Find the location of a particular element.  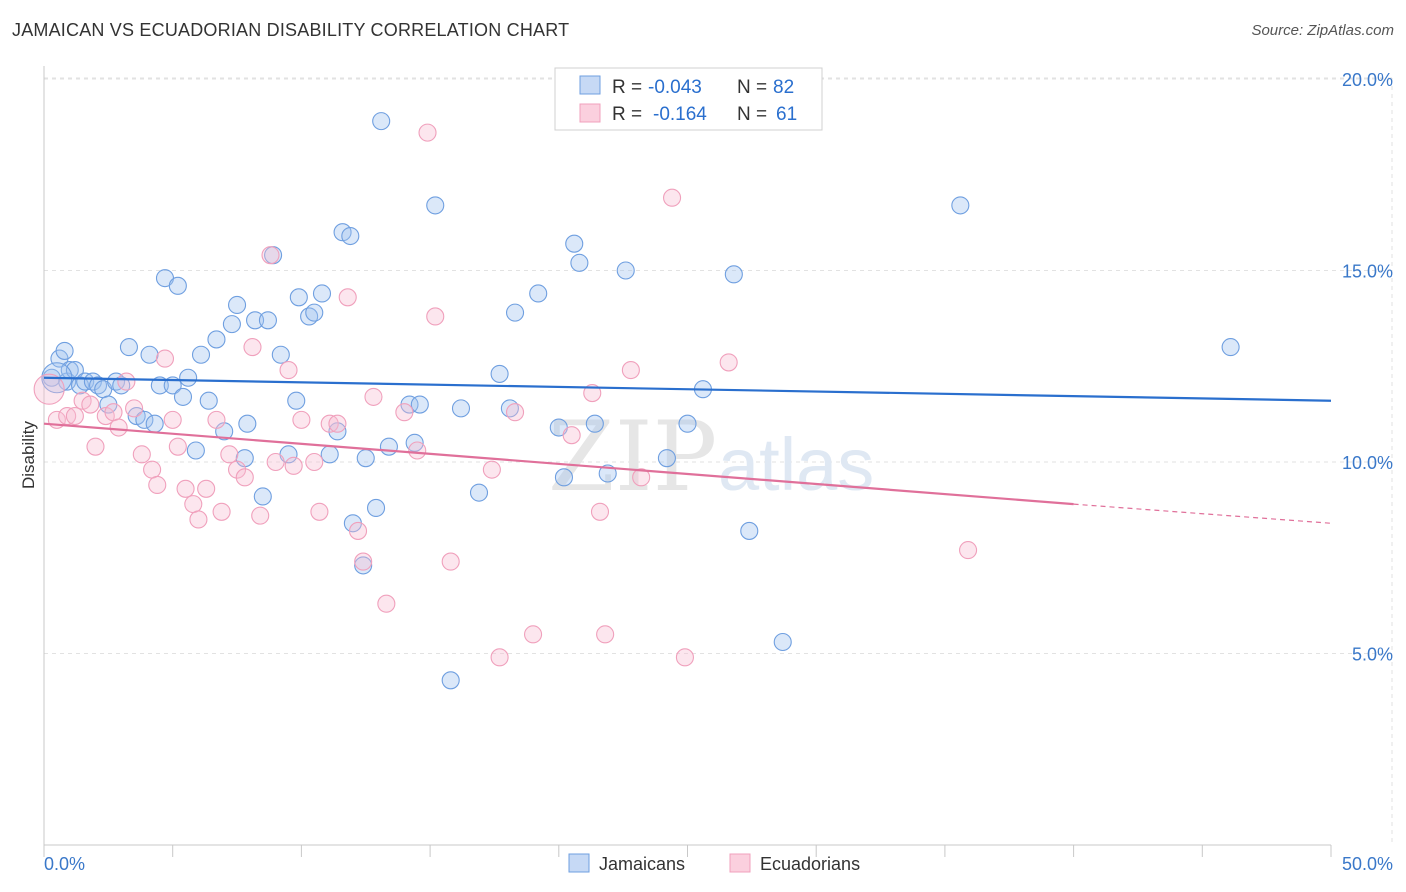

jamaicans-swatch is located at coordinates (590, 85).